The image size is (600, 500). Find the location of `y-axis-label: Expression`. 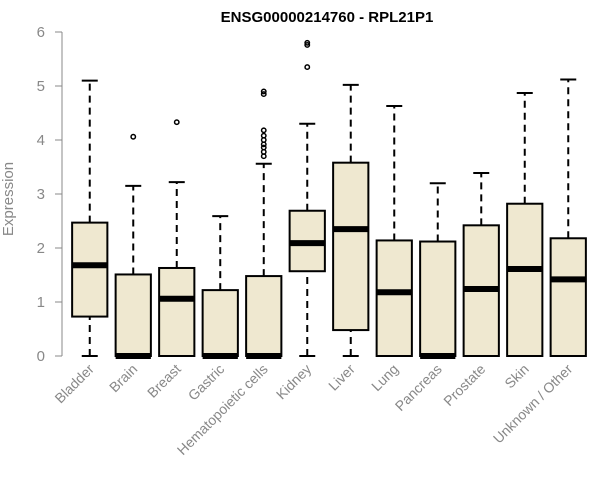

y-axis-label: Expression is located at coordinates (8, 199).